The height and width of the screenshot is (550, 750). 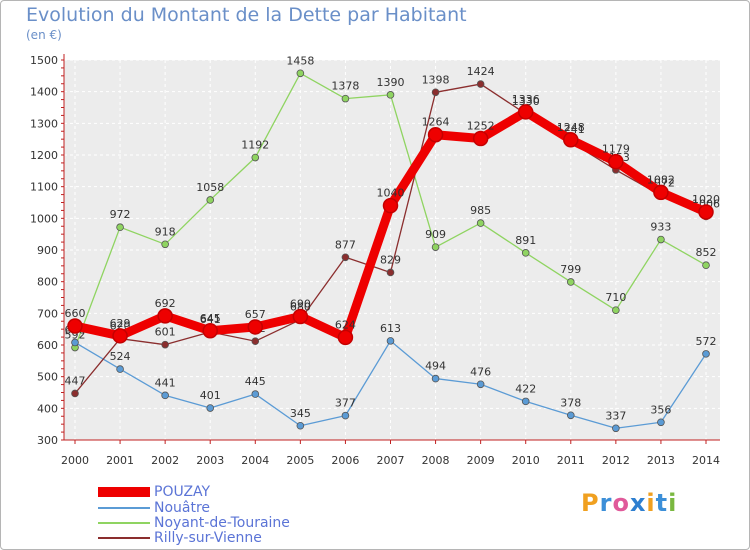 What do you see at coordinates (651, 503) in the screenshot?
I see `logo-letter: i` at bounding box center [651, 503].